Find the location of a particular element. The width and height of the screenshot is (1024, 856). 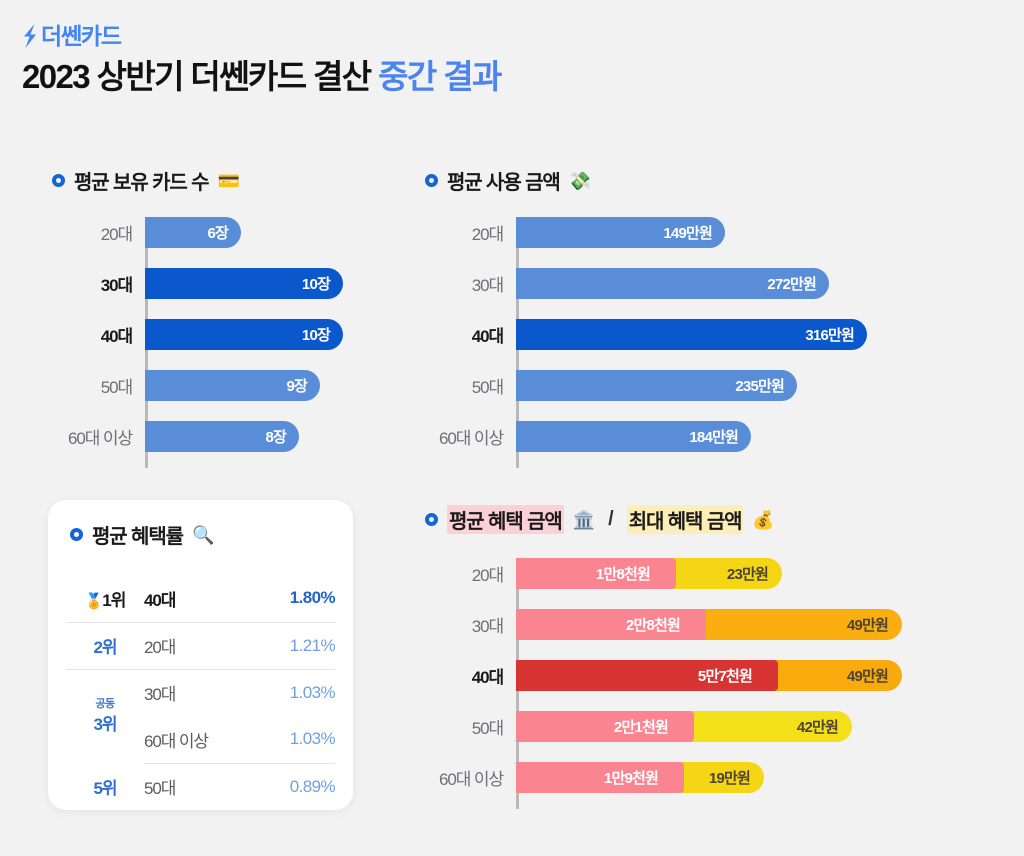

rank-cell: 2위 is located at coordinates (105, 646).